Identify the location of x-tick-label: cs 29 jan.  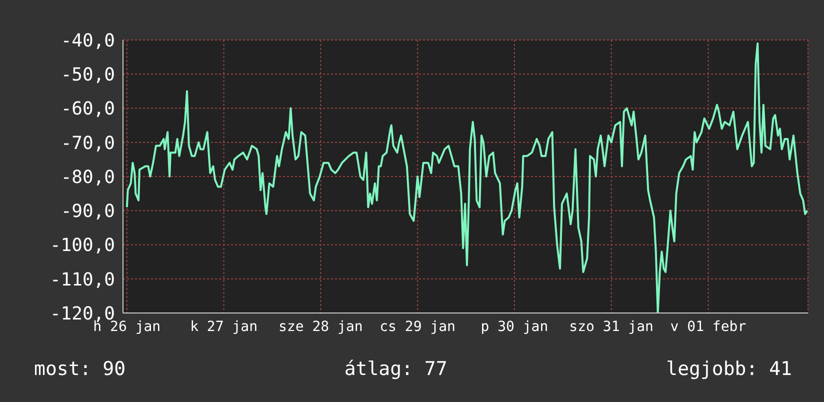
(418, 326).